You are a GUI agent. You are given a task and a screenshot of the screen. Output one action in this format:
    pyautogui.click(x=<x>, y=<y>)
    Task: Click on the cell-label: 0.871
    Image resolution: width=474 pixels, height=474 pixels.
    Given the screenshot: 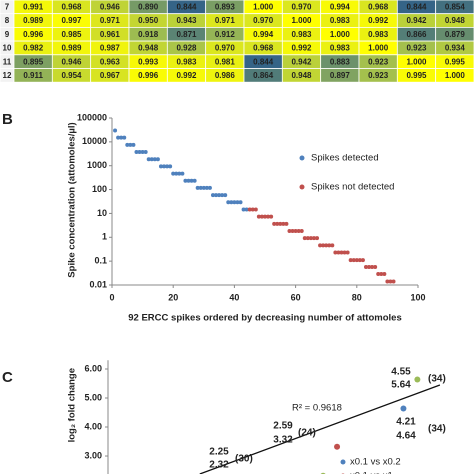 What is the action you would take?
    pyautogui.click(x=186, y=34)
    